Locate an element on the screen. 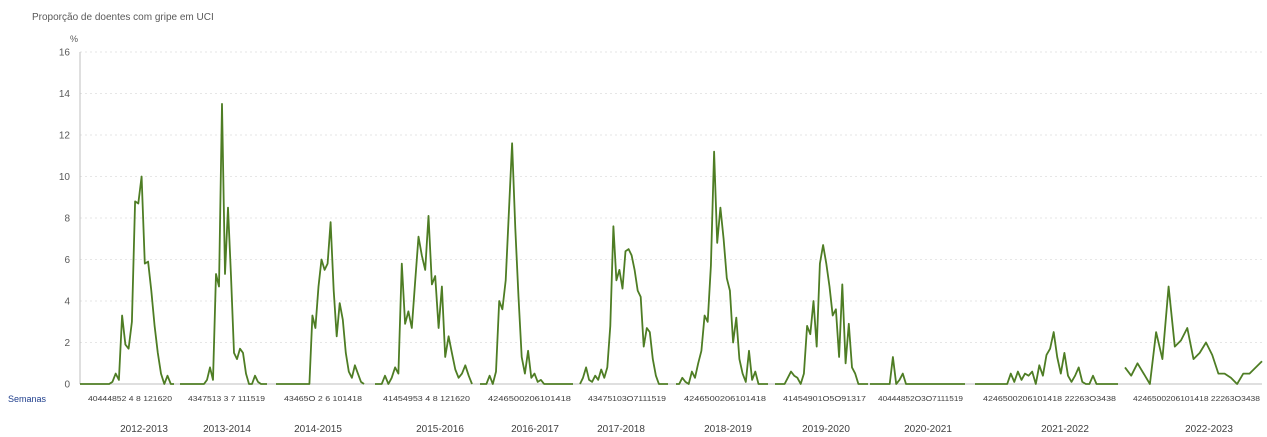 This screenshot has width=1267, height=437. y-tick-label: 0 is located at coordinates (67, 385).